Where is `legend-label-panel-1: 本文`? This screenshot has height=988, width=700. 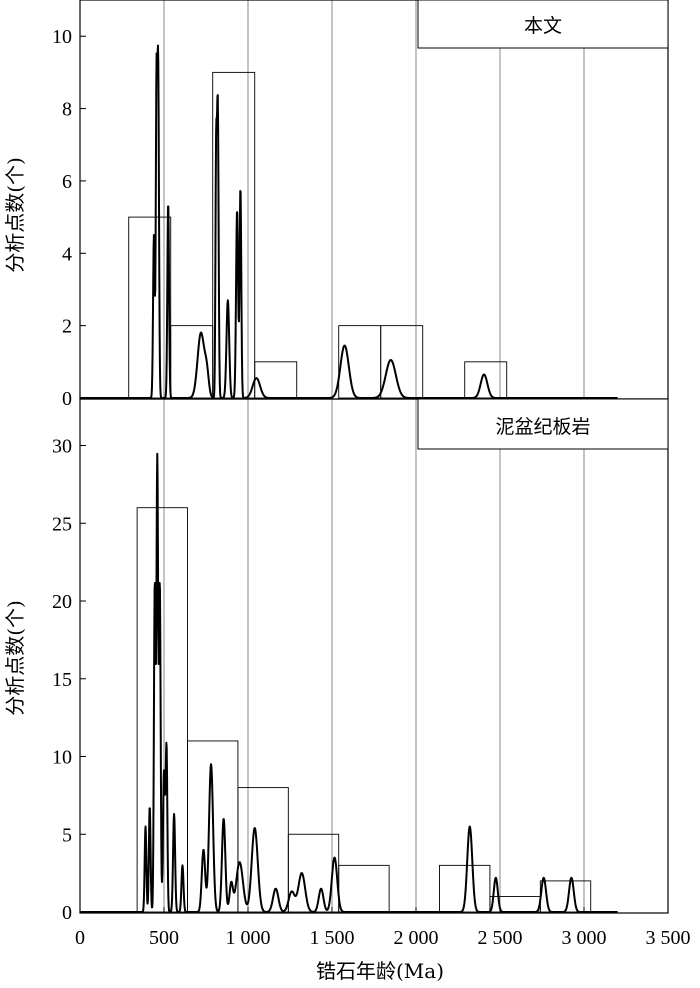
legend-label-panel-1: 本文 is located at coordinates (543, 26).